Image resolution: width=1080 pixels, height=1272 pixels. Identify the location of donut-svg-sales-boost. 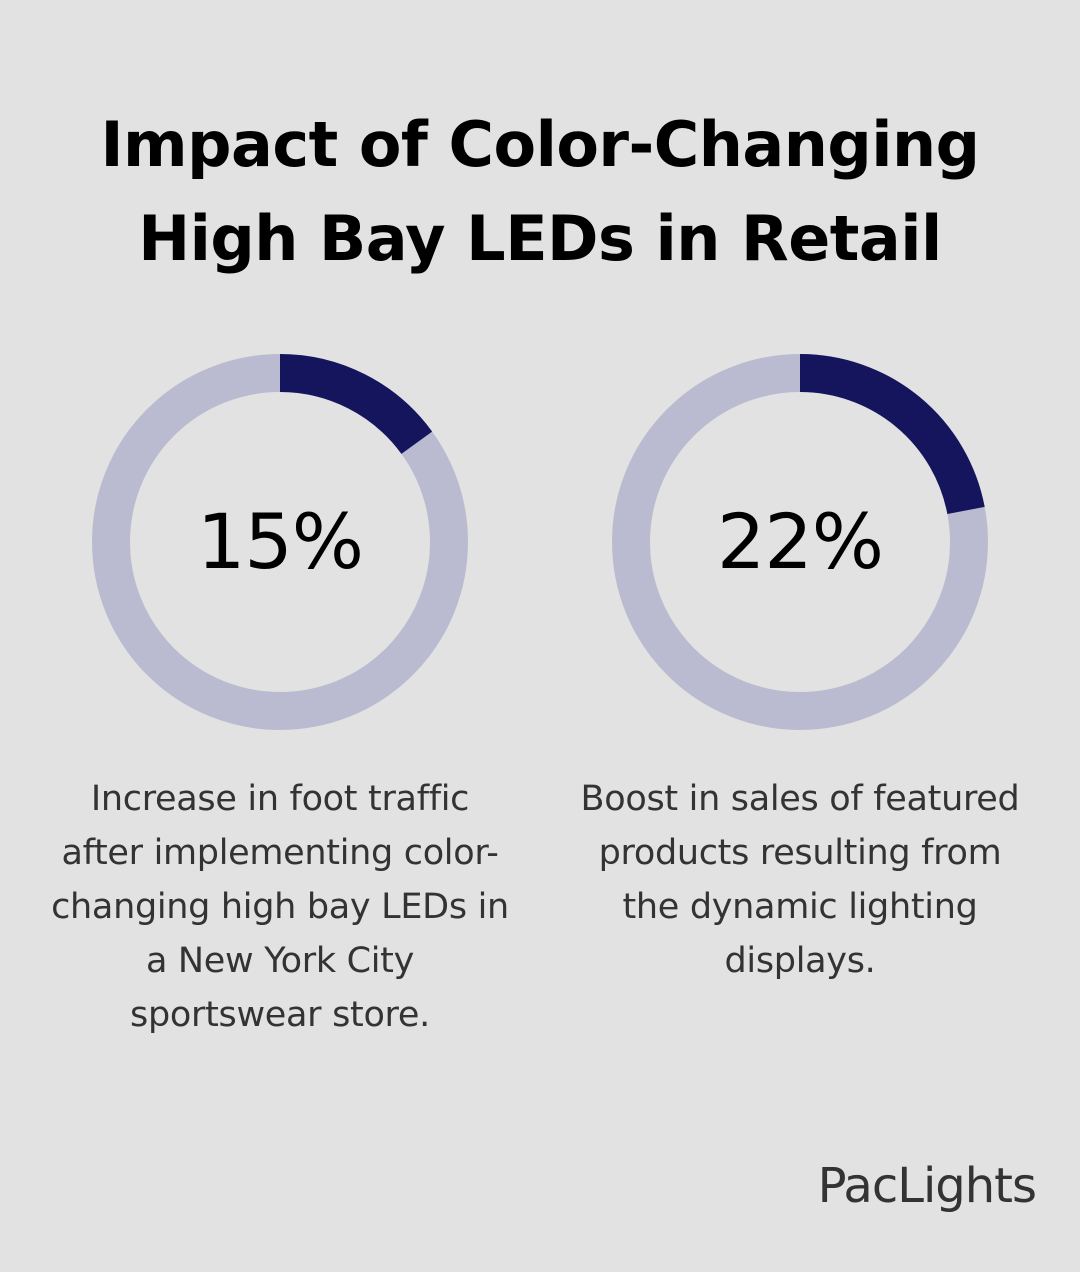
(800, 542).